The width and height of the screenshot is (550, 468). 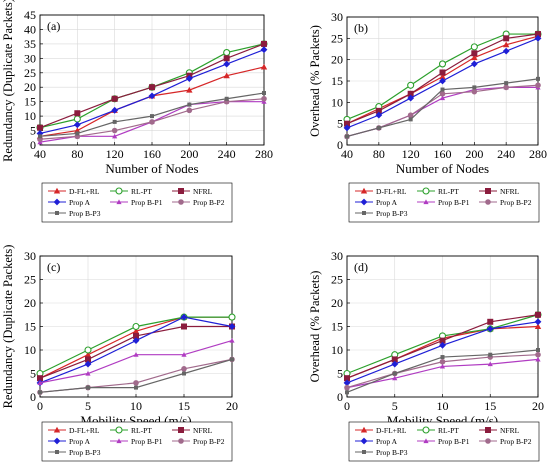 I want to click on legend-item: Prop B-P3, so click(x=74, y=452).